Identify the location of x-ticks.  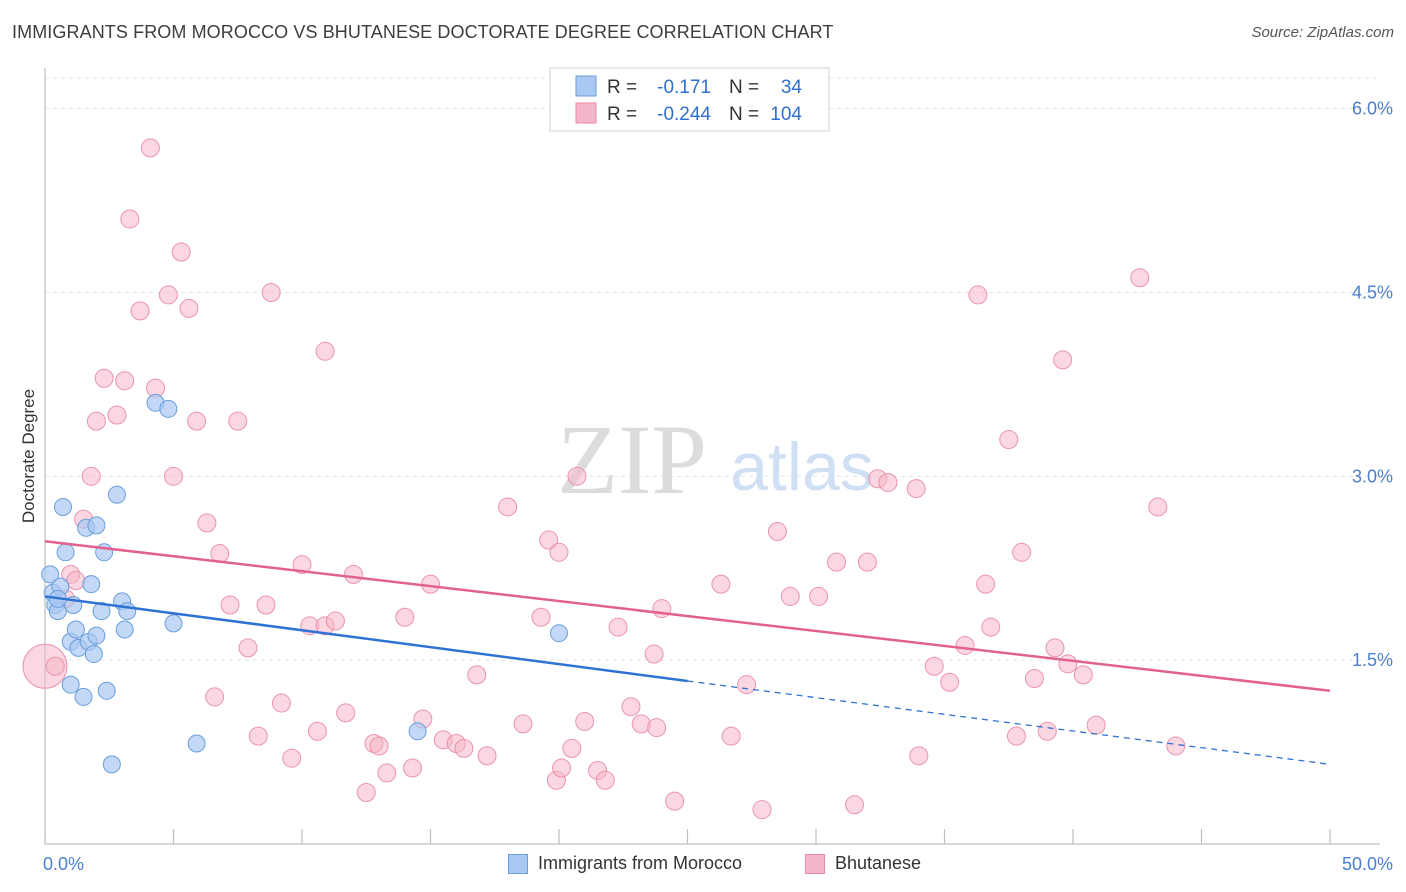
(687, 836).